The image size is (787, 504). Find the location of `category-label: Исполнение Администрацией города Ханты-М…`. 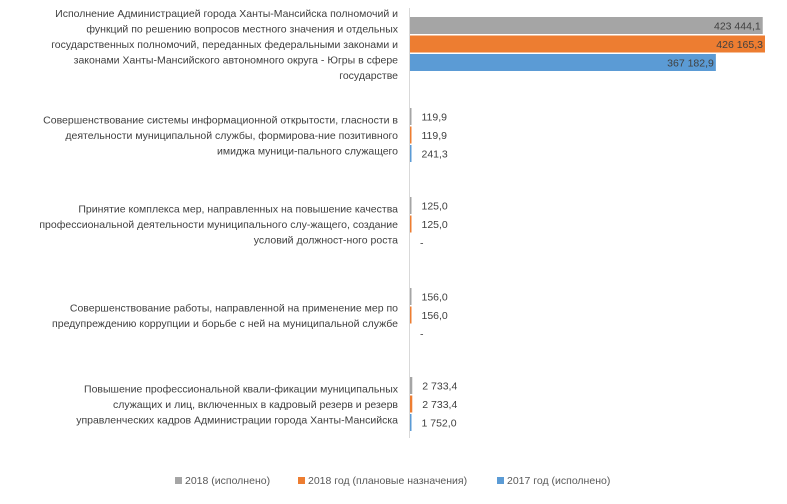

category-label: Исполнение Администрацией города Ханты-М… is located at coordinates (225, 45).